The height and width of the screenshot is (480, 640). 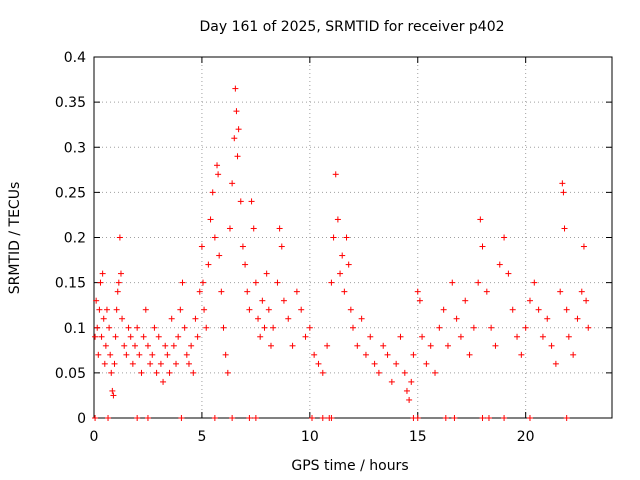 What do you see at coordinates (70, 103) in the screenshot?
I see `y-tick-label: 0.35` at bounding box center [70, 103].